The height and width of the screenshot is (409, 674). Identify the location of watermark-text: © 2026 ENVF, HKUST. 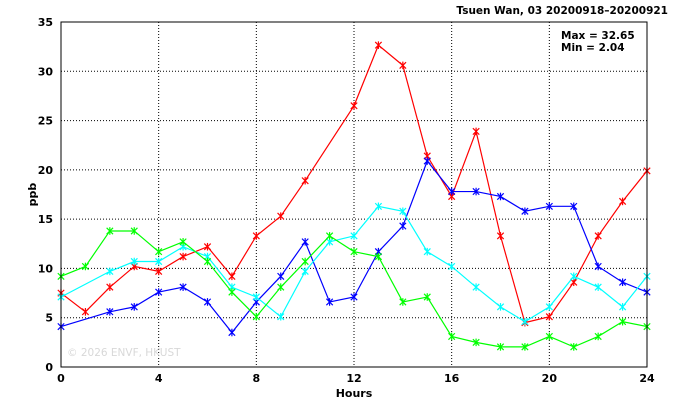
(124, 353).